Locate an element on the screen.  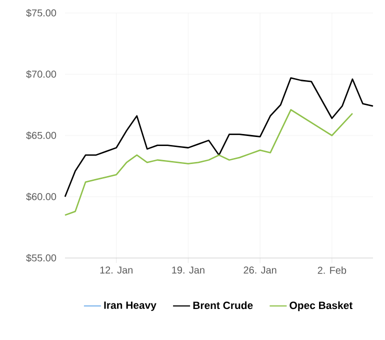
y-tick-label: $65.00 is located at coordinates (41, 135).